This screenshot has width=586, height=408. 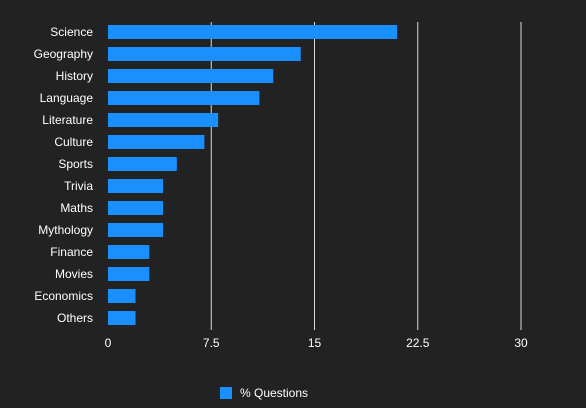 What do you see at coordinates (75, 164) in the screenshot?
I see `category-label-sports: Sports` at bounding box center [75, 164].